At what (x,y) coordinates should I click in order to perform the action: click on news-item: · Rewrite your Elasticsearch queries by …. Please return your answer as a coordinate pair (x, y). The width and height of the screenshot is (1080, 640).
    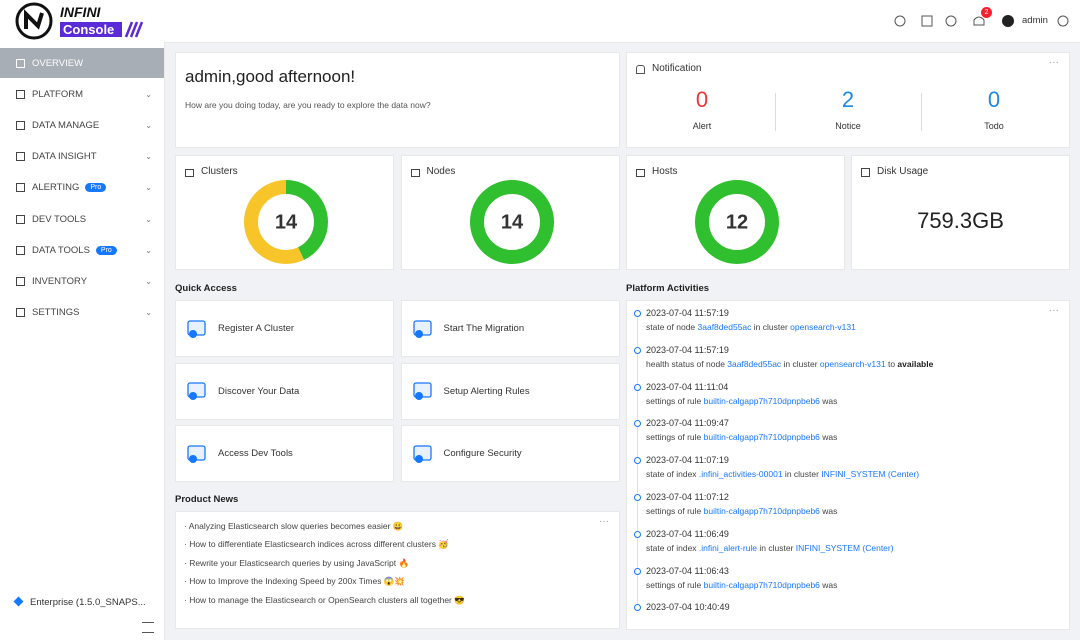
    Looking at the image, I should click on (297, 562).